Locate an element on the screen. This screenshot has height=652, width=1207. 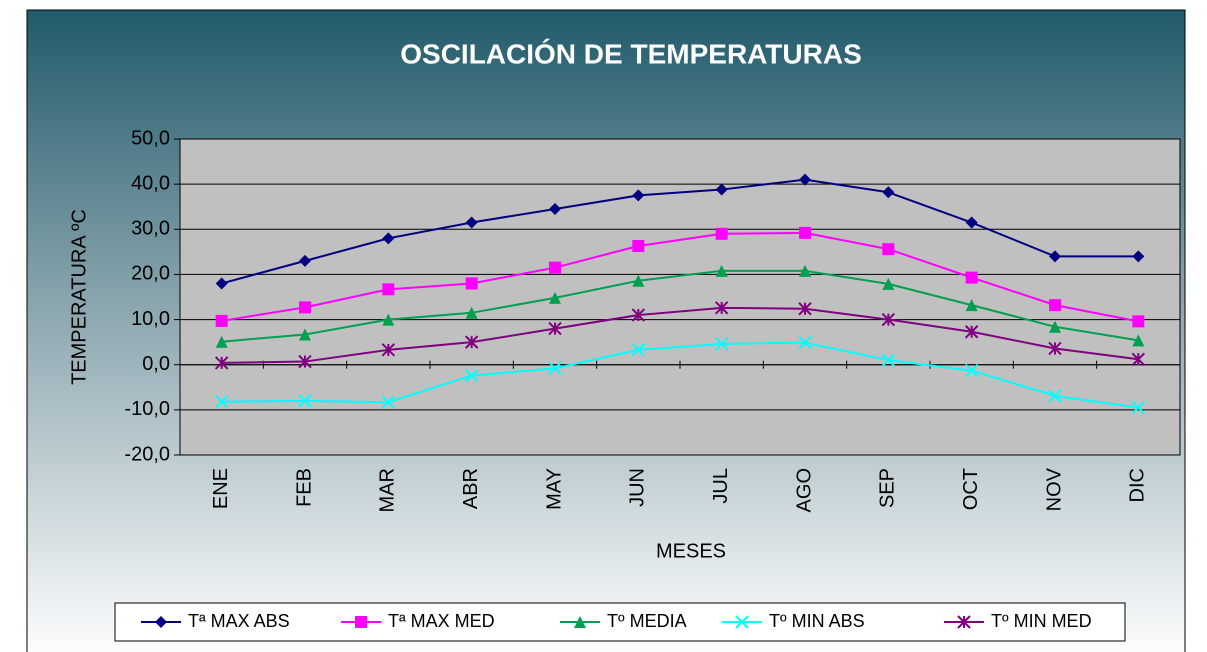
y-tick-label: 50,0 is located at coordinates (150, 138).